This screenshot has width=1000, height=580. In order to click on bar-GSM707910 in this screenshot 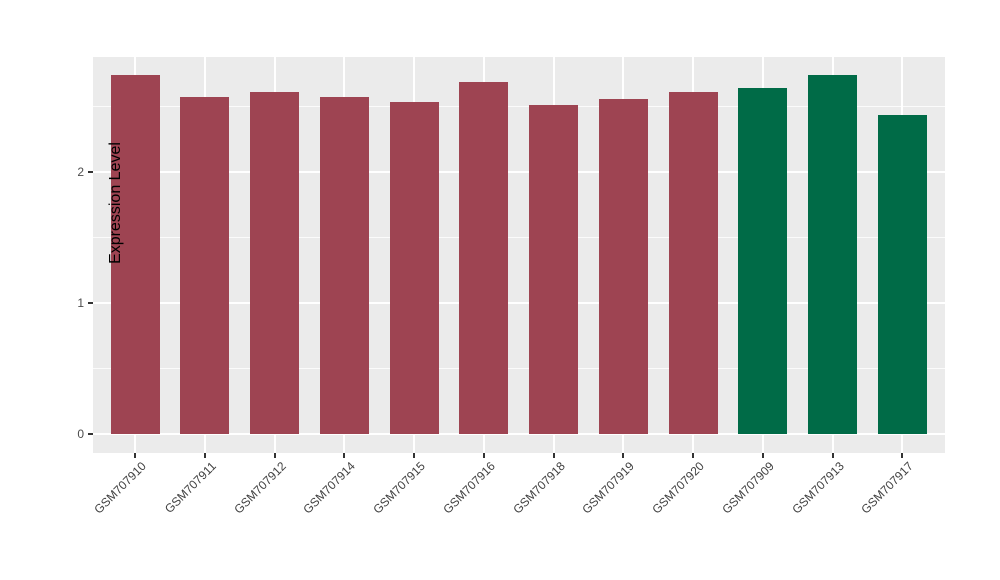, I will do `click(135, 254)`.